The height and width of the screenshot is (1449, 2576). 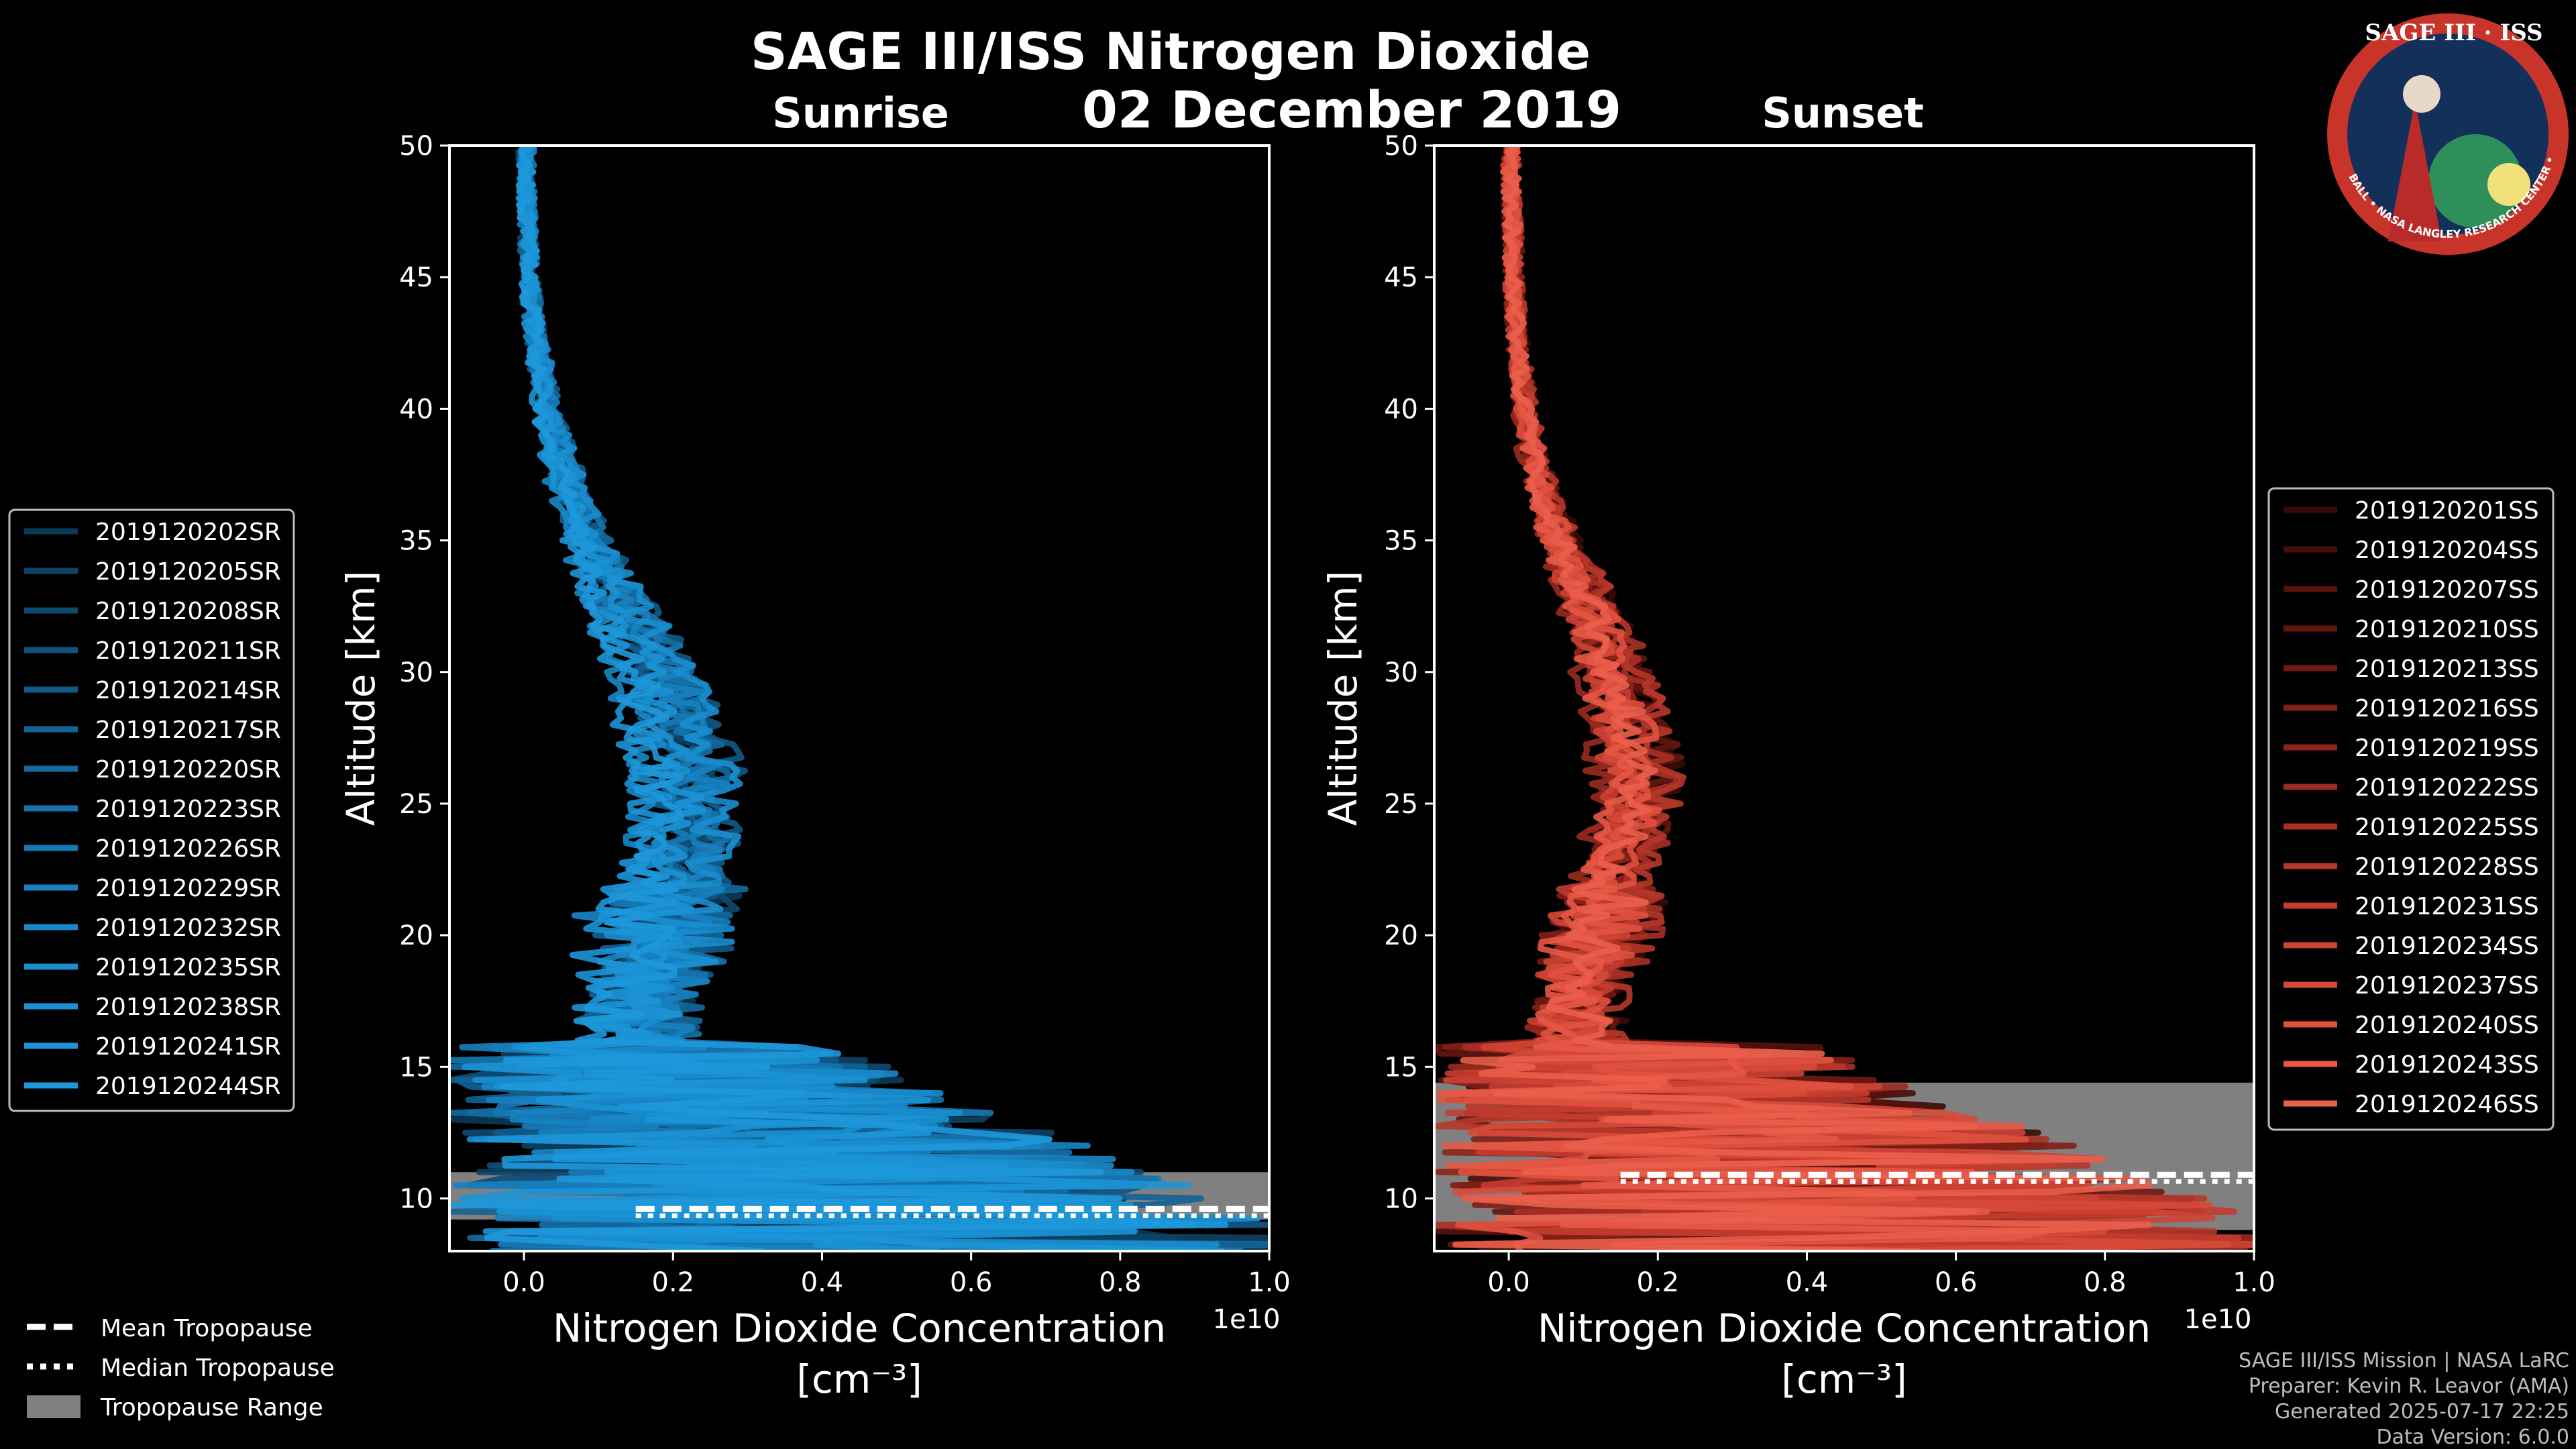 What do you see at coordinates (952, 1211) in the screenshot?
I see `sunrise-tropopause-marks` at bounding box center [952, 1211].